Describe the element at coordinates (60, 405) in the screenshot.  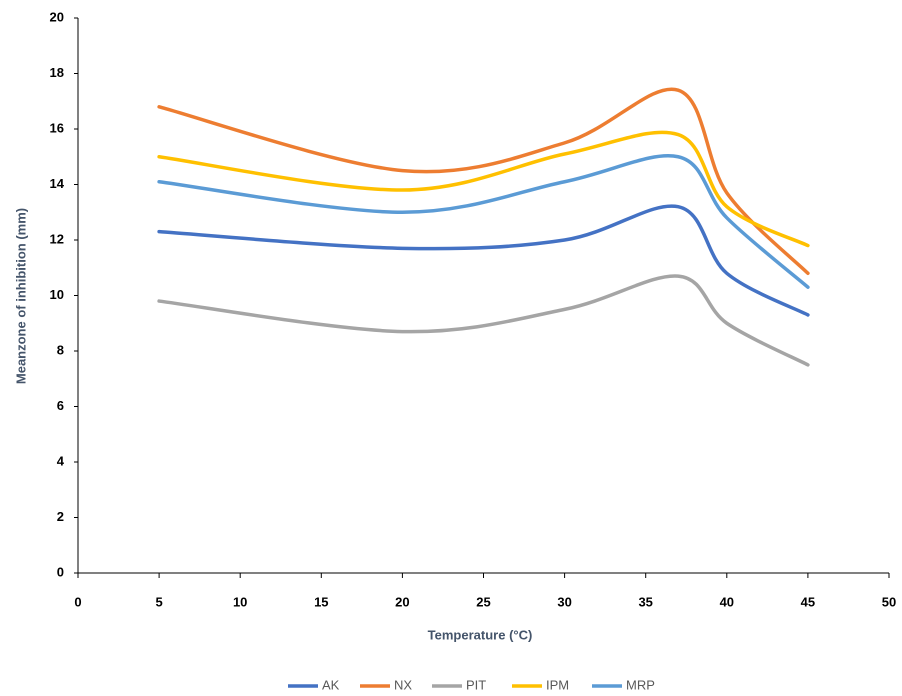
I see `y-tick-label: 6` at that location.